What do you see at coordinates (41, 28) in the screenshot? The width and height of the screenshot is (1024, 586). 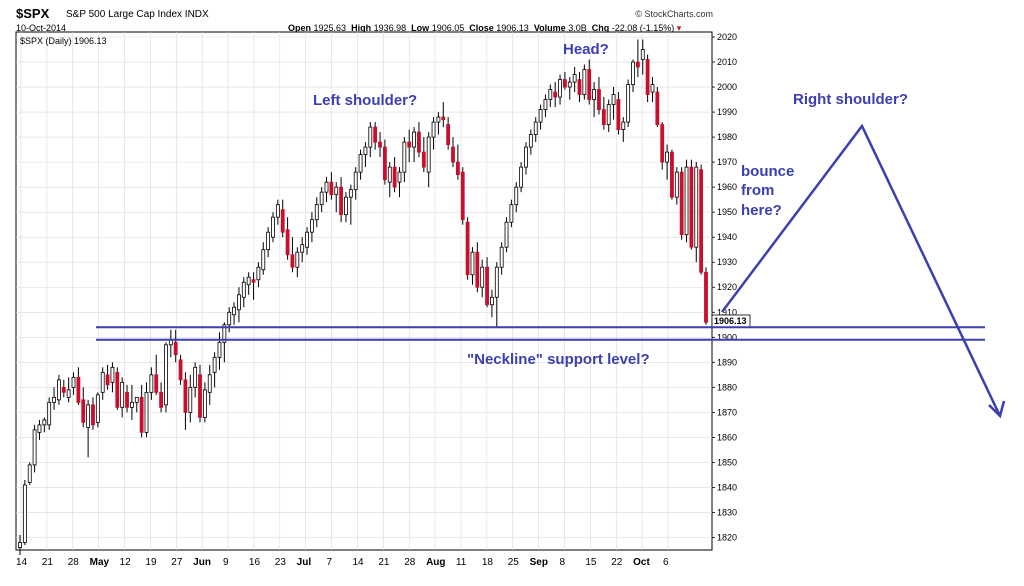 I see `chart-date: 10-Oct-2014` at bounding box center [41, 28].